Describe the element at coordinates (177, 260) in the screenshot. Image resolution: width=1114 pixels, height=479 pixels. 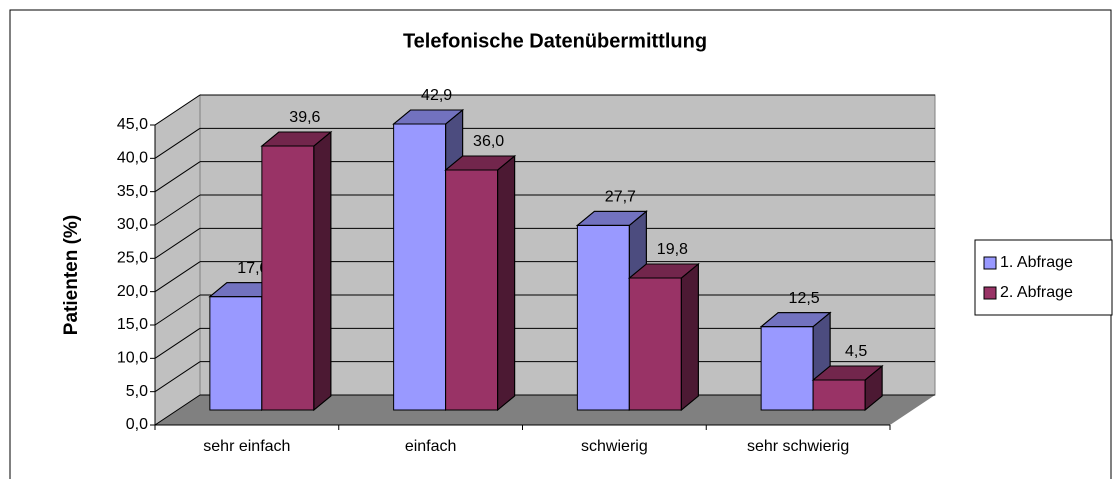
I see `side-wall` at that location.